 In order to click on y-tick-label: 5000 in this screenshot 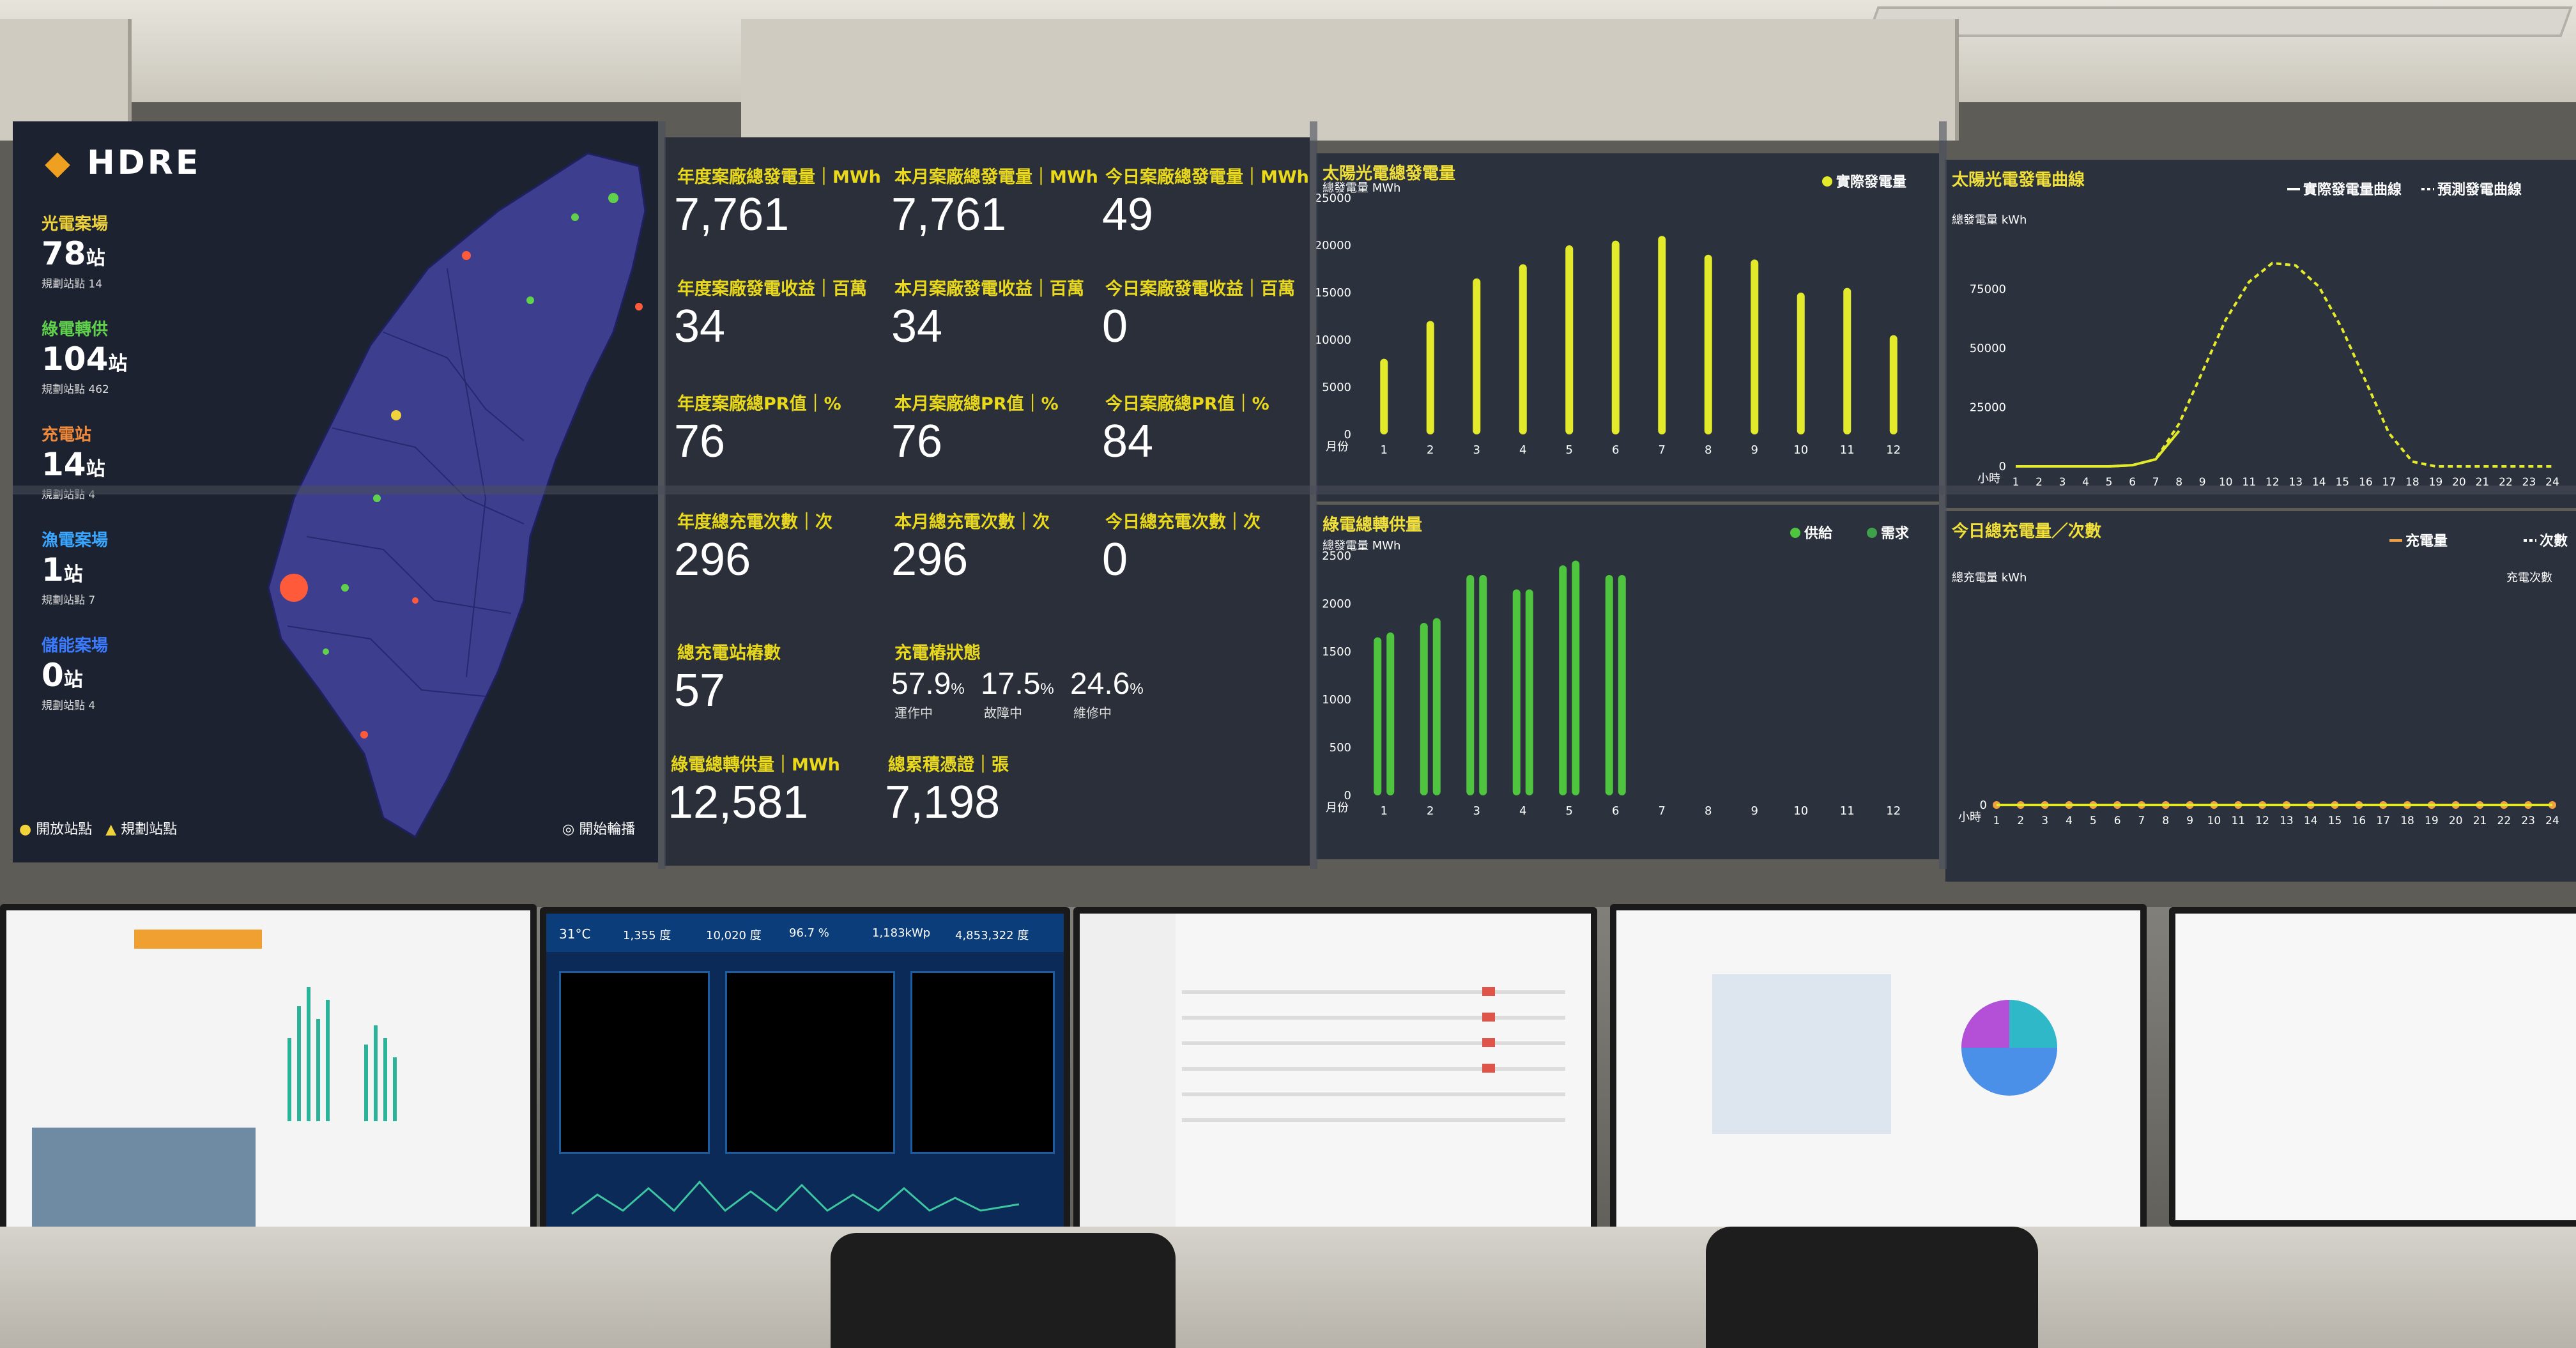, I will do `click(1336, 388)`.